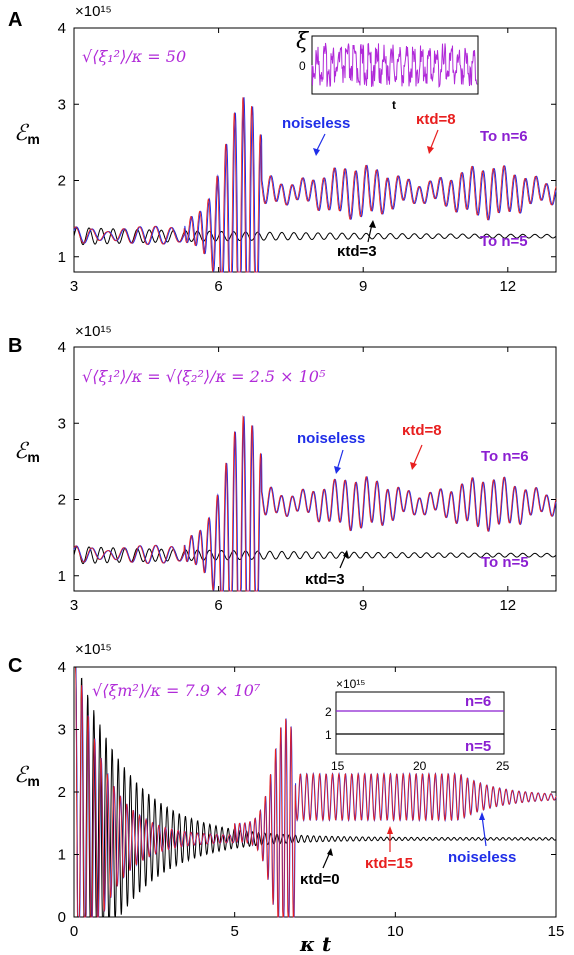 The image size is (574, 955). Describe the element at coordinates (482, 816) in the screenshot. I see `arrow-c-noiseless-head` at that location.